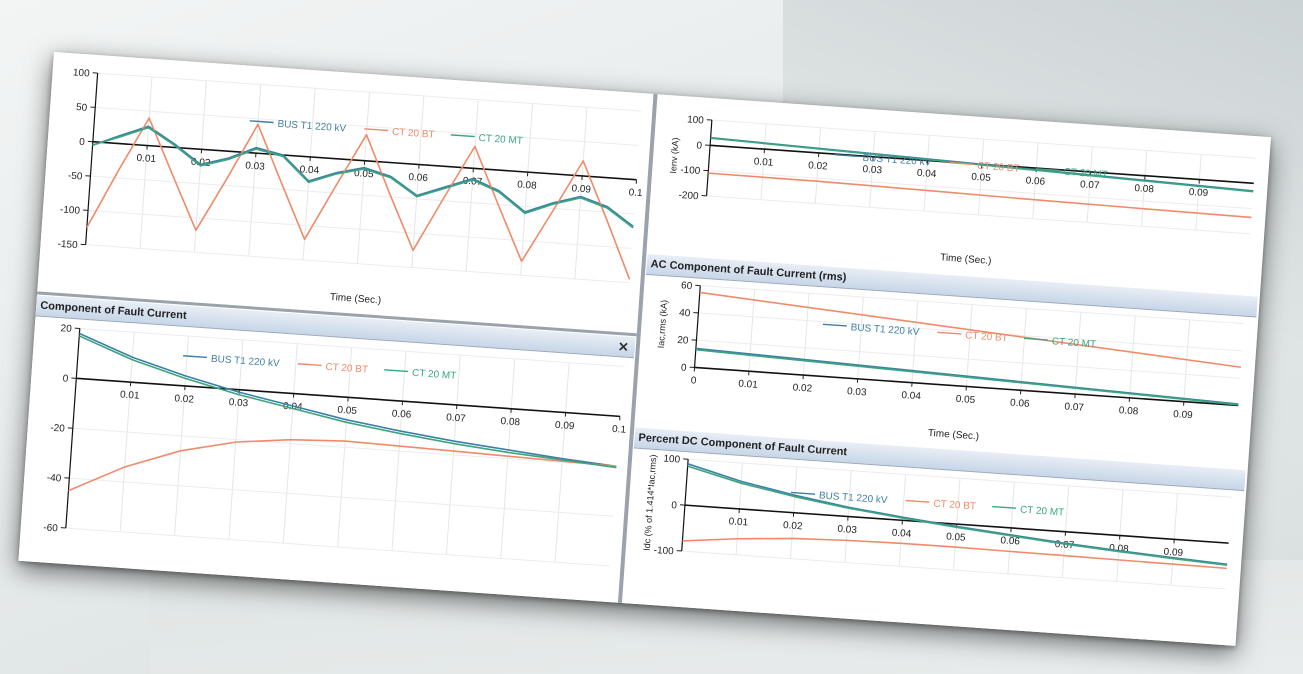 Image resolution: width=1303 pixels, height=674 pixels. I want to click on close-icon: ✕, so click(623, 347).